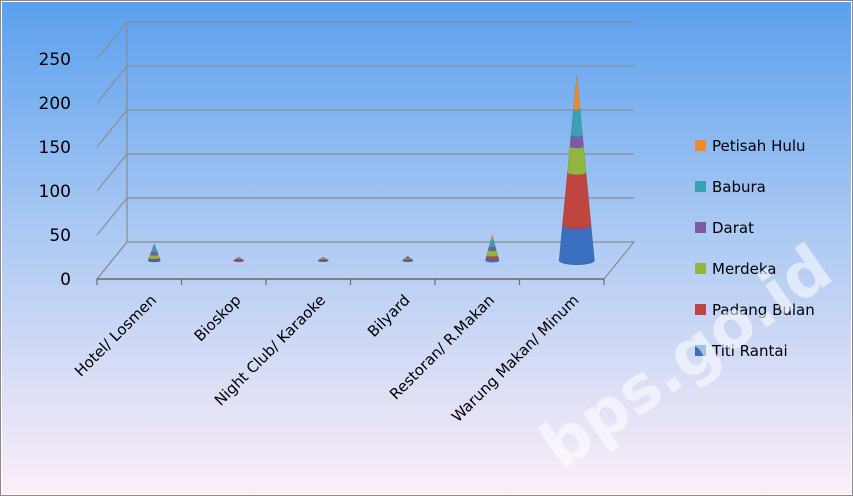 This screenshot has height=496, width=853. I want to click on legend-label: Darat, so click(733, 228).